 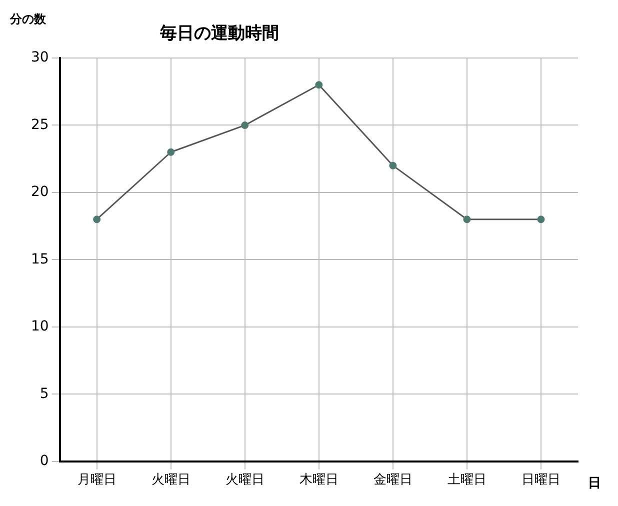 What do you see at coordinates (540, 480) in the screenshot?
I see `x-tick-label: 日曜日` at bounding box center [540, 480].